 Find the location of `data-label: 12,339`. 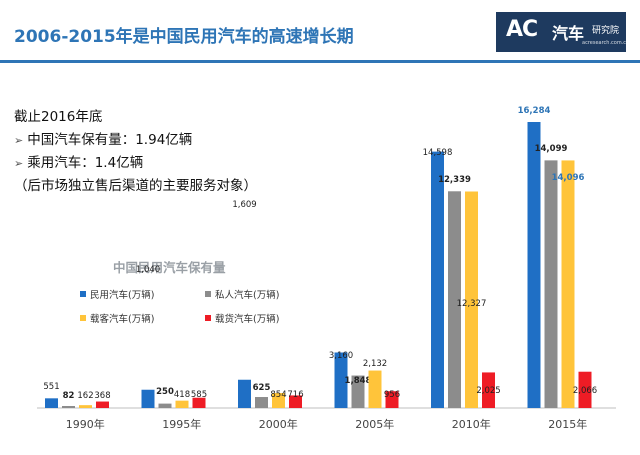

data-label: 12,339 is located at coordinates (454, 180).